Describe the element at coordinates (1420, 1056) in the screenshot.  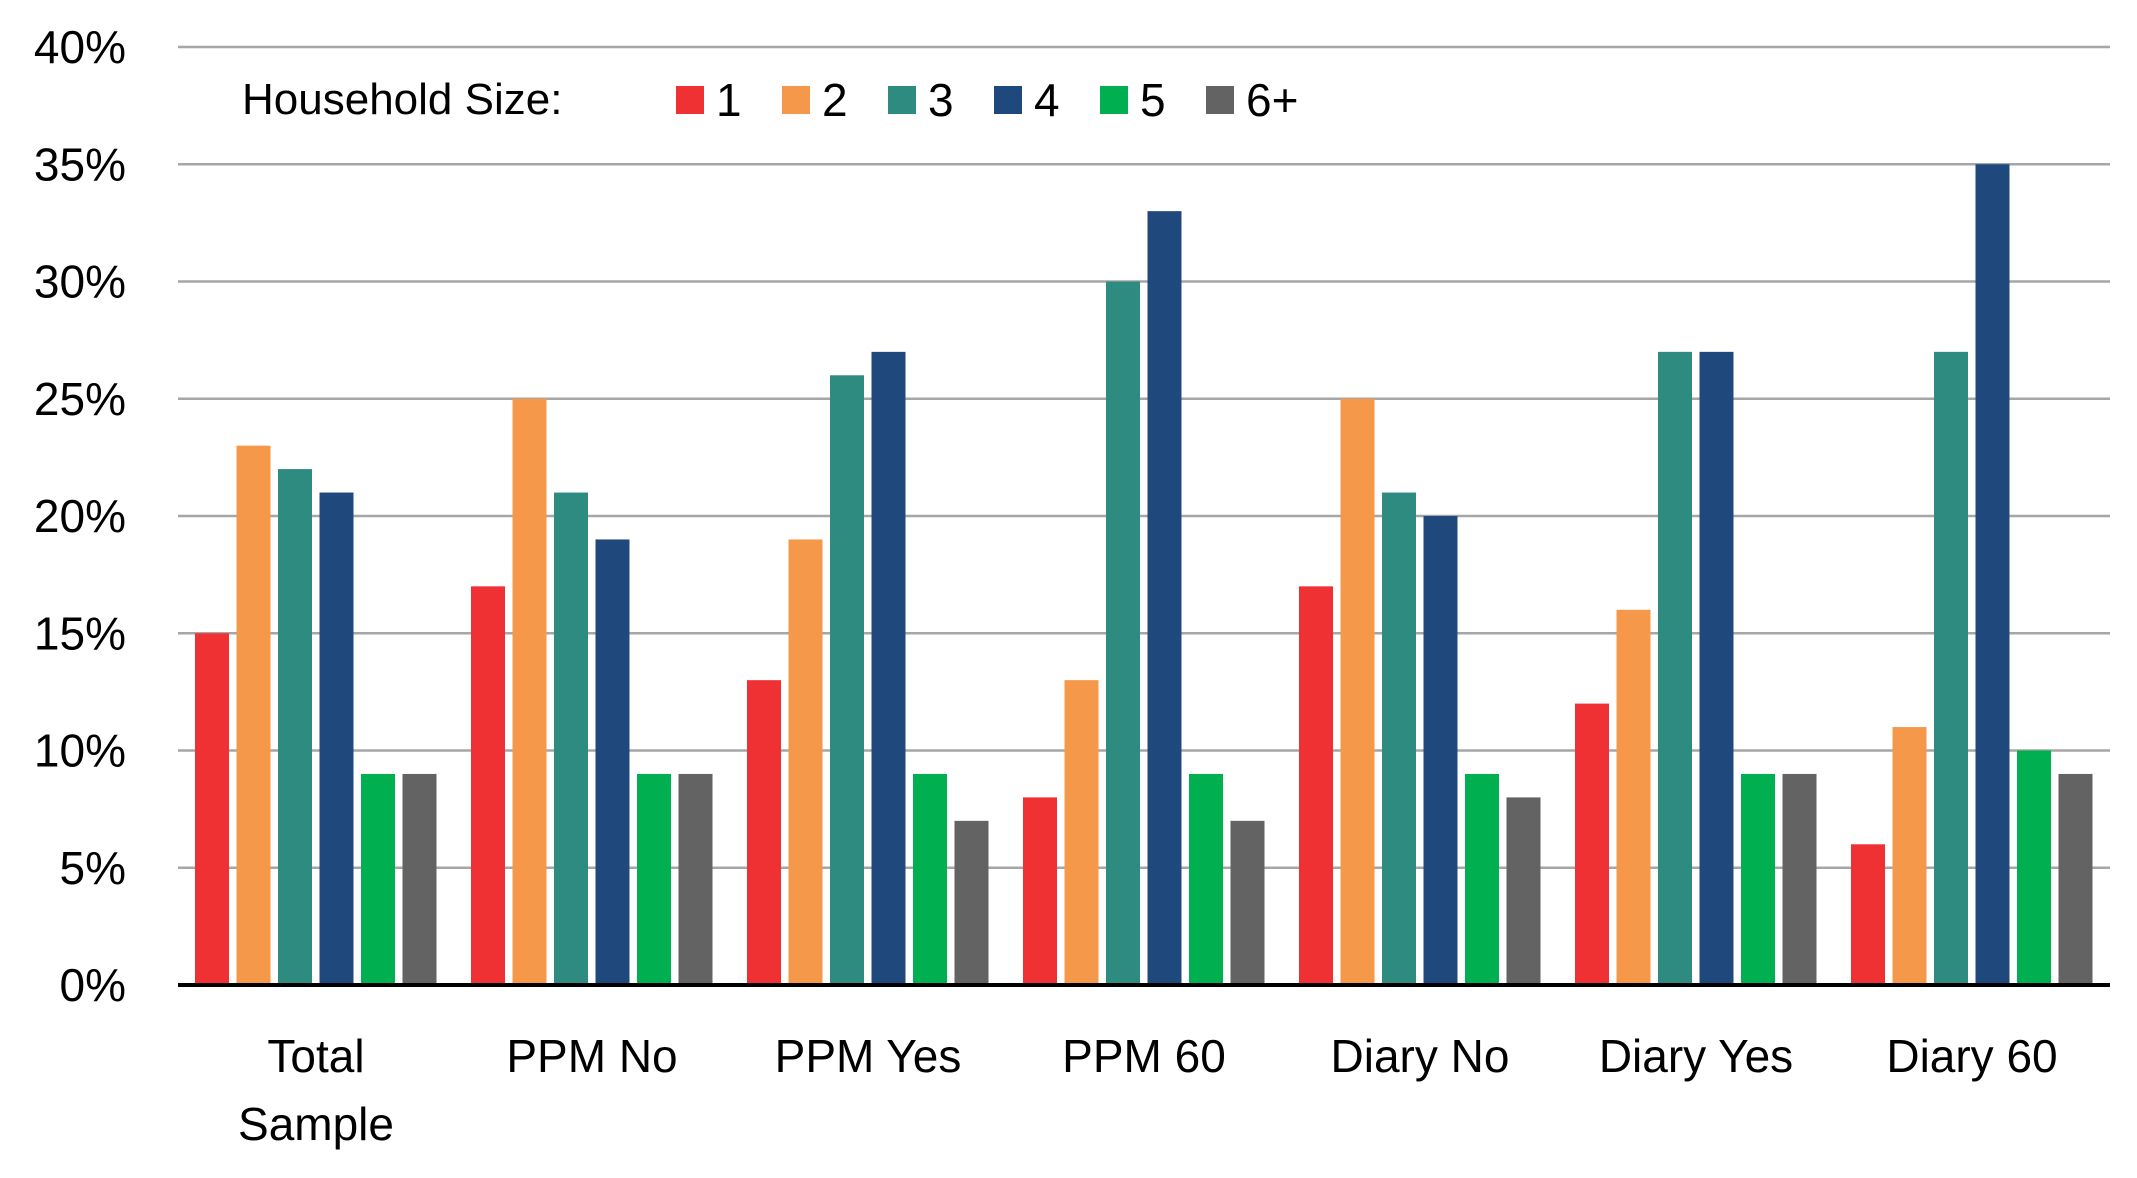
I see `x-tick-label: Diary No` at that location.